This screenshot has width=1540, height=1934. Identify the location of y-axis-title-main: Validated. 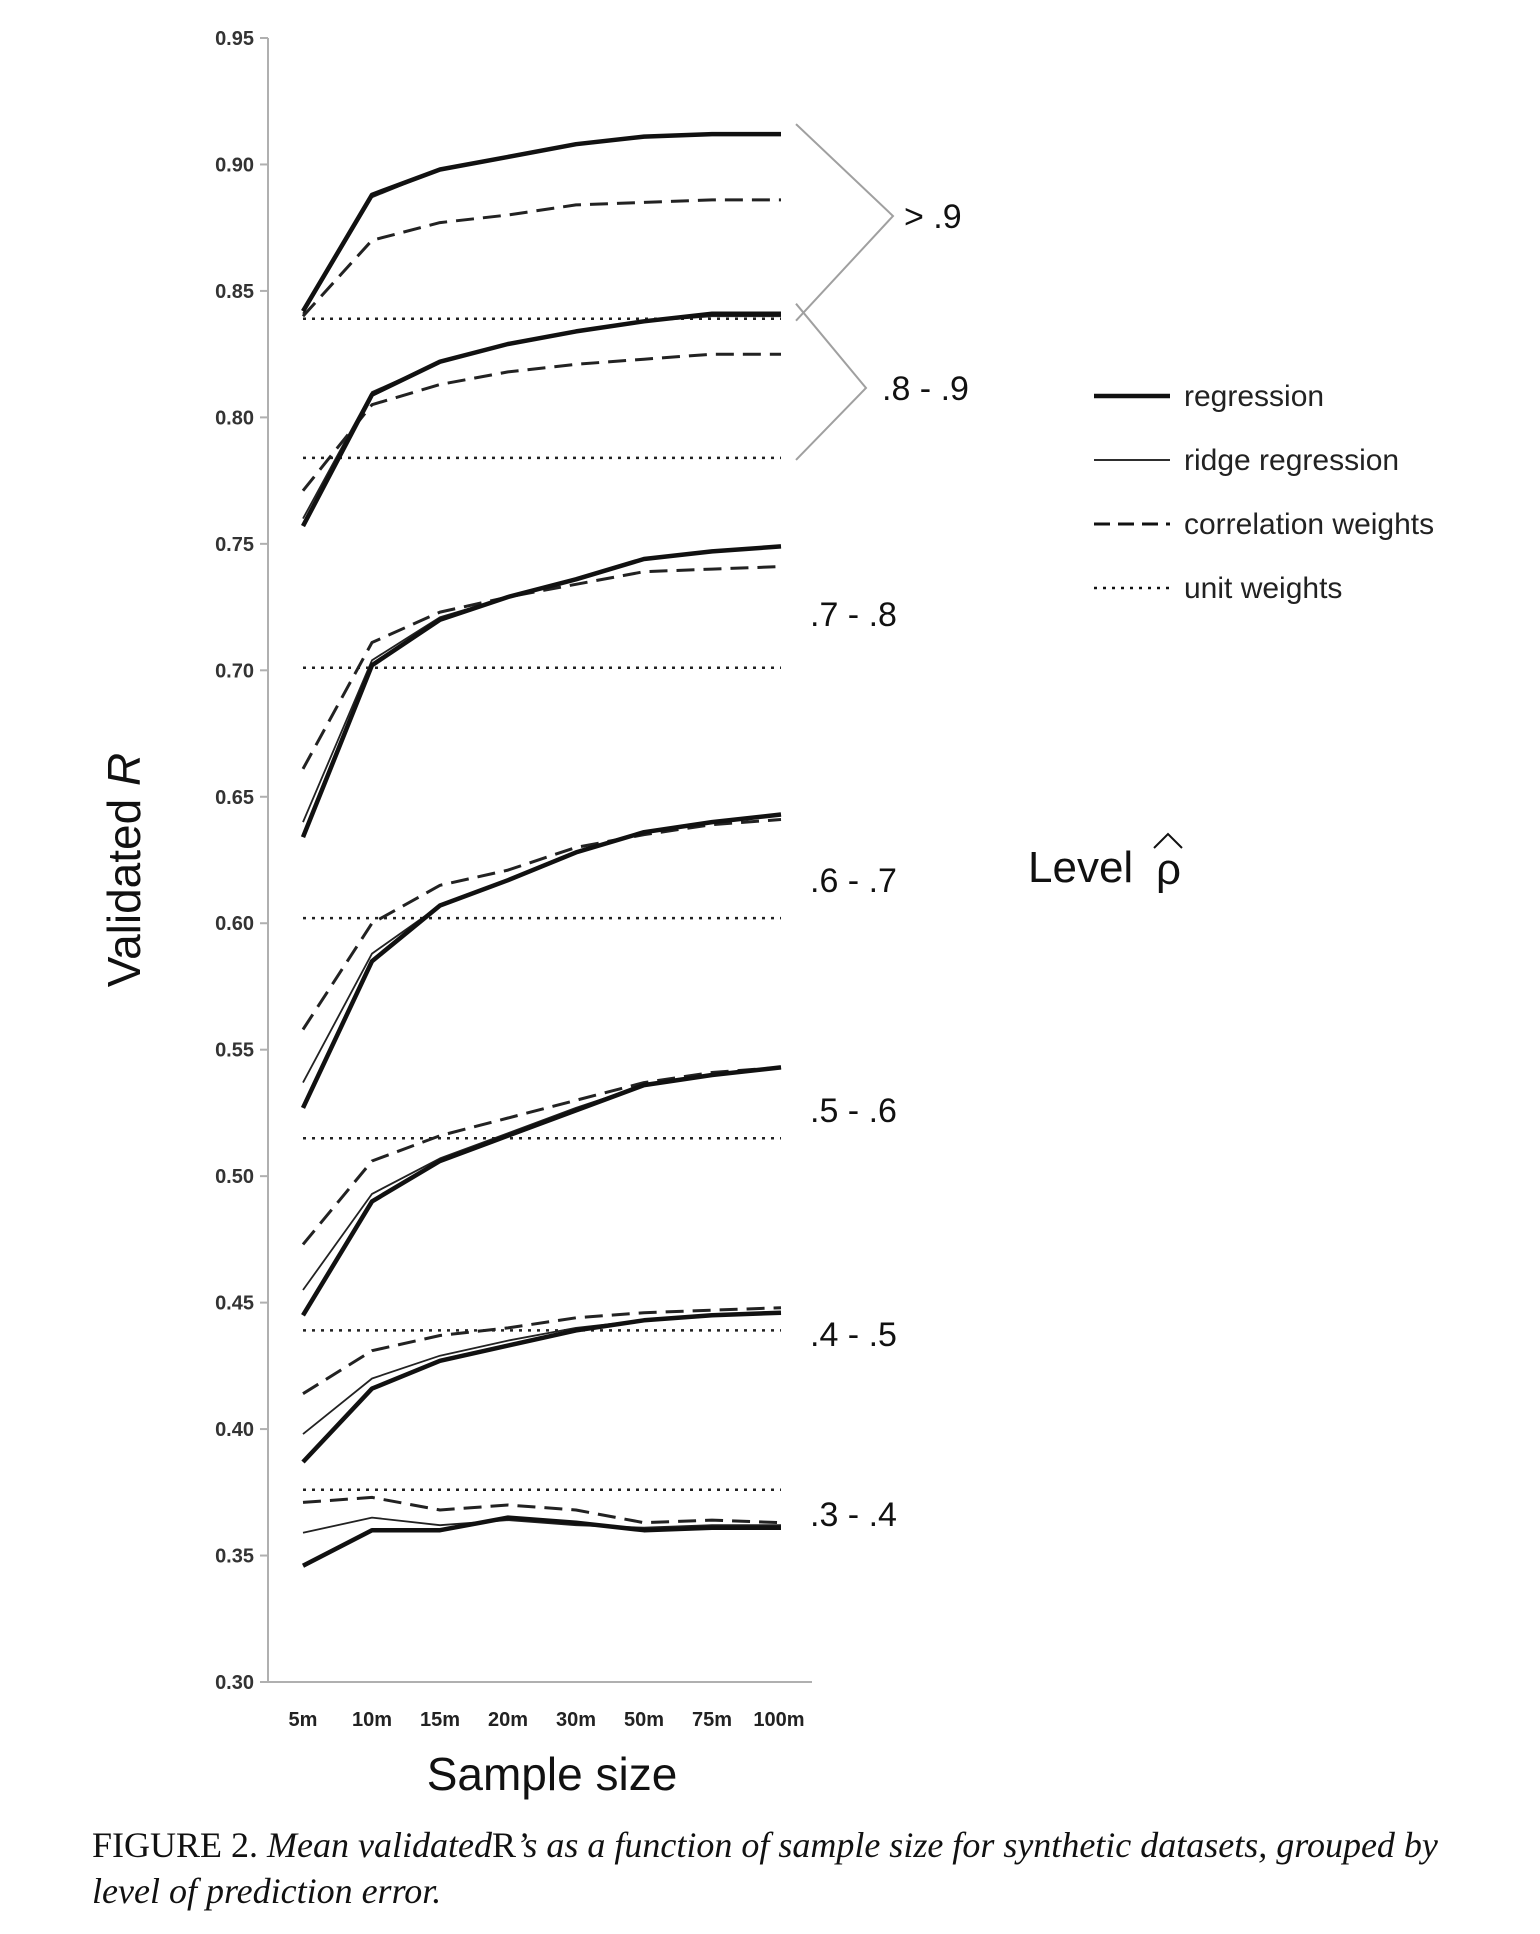
(124, 886).